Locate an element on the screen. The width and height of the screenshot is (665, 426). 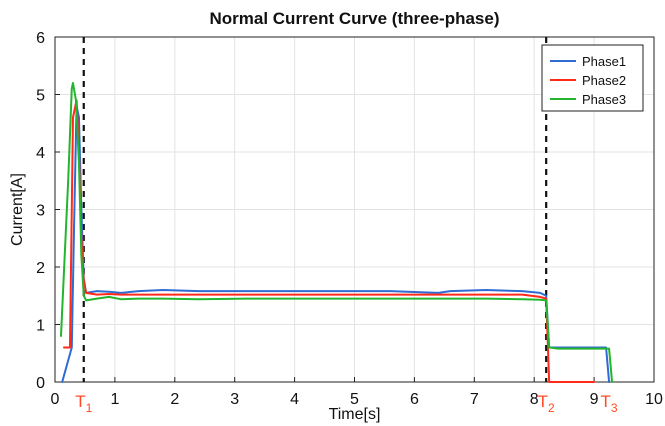
vertical-marker-subscript: 1 is located at coordinates (89, 408).